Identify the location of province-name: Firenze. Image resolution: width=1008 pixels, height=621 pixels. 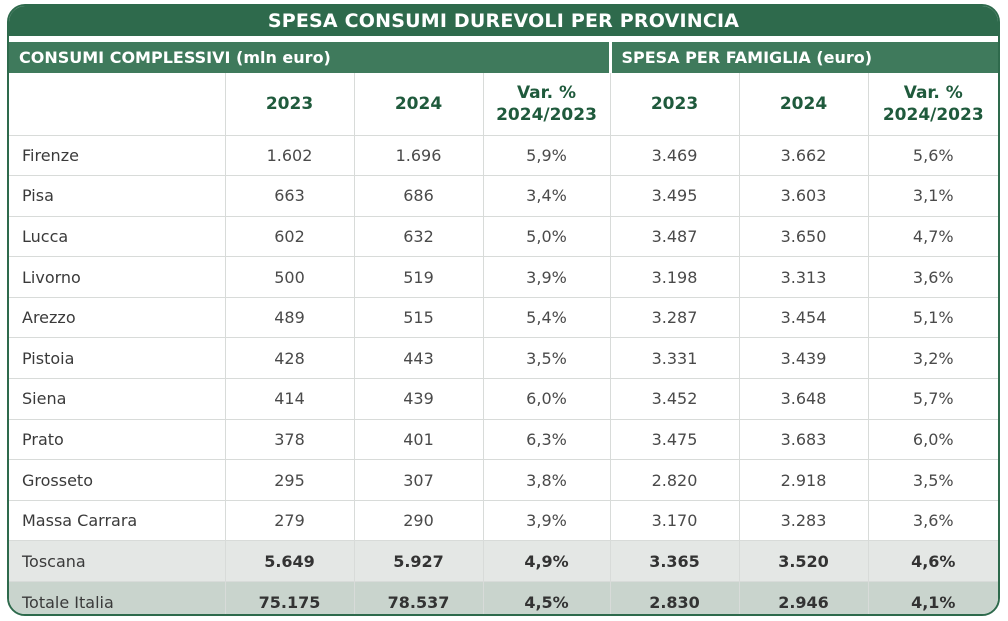
(117, 156).